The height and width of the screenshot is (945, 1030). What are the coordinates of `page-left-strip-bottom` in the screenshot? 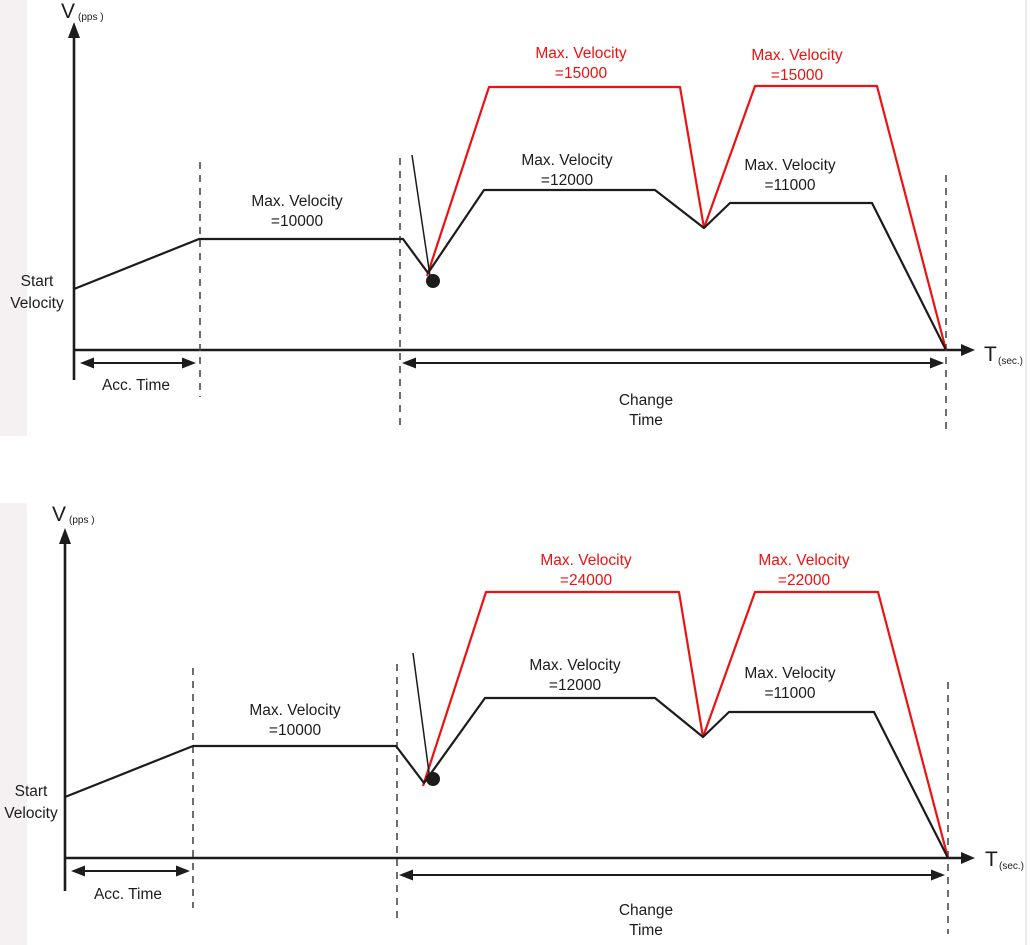 It's located at (13, 724).